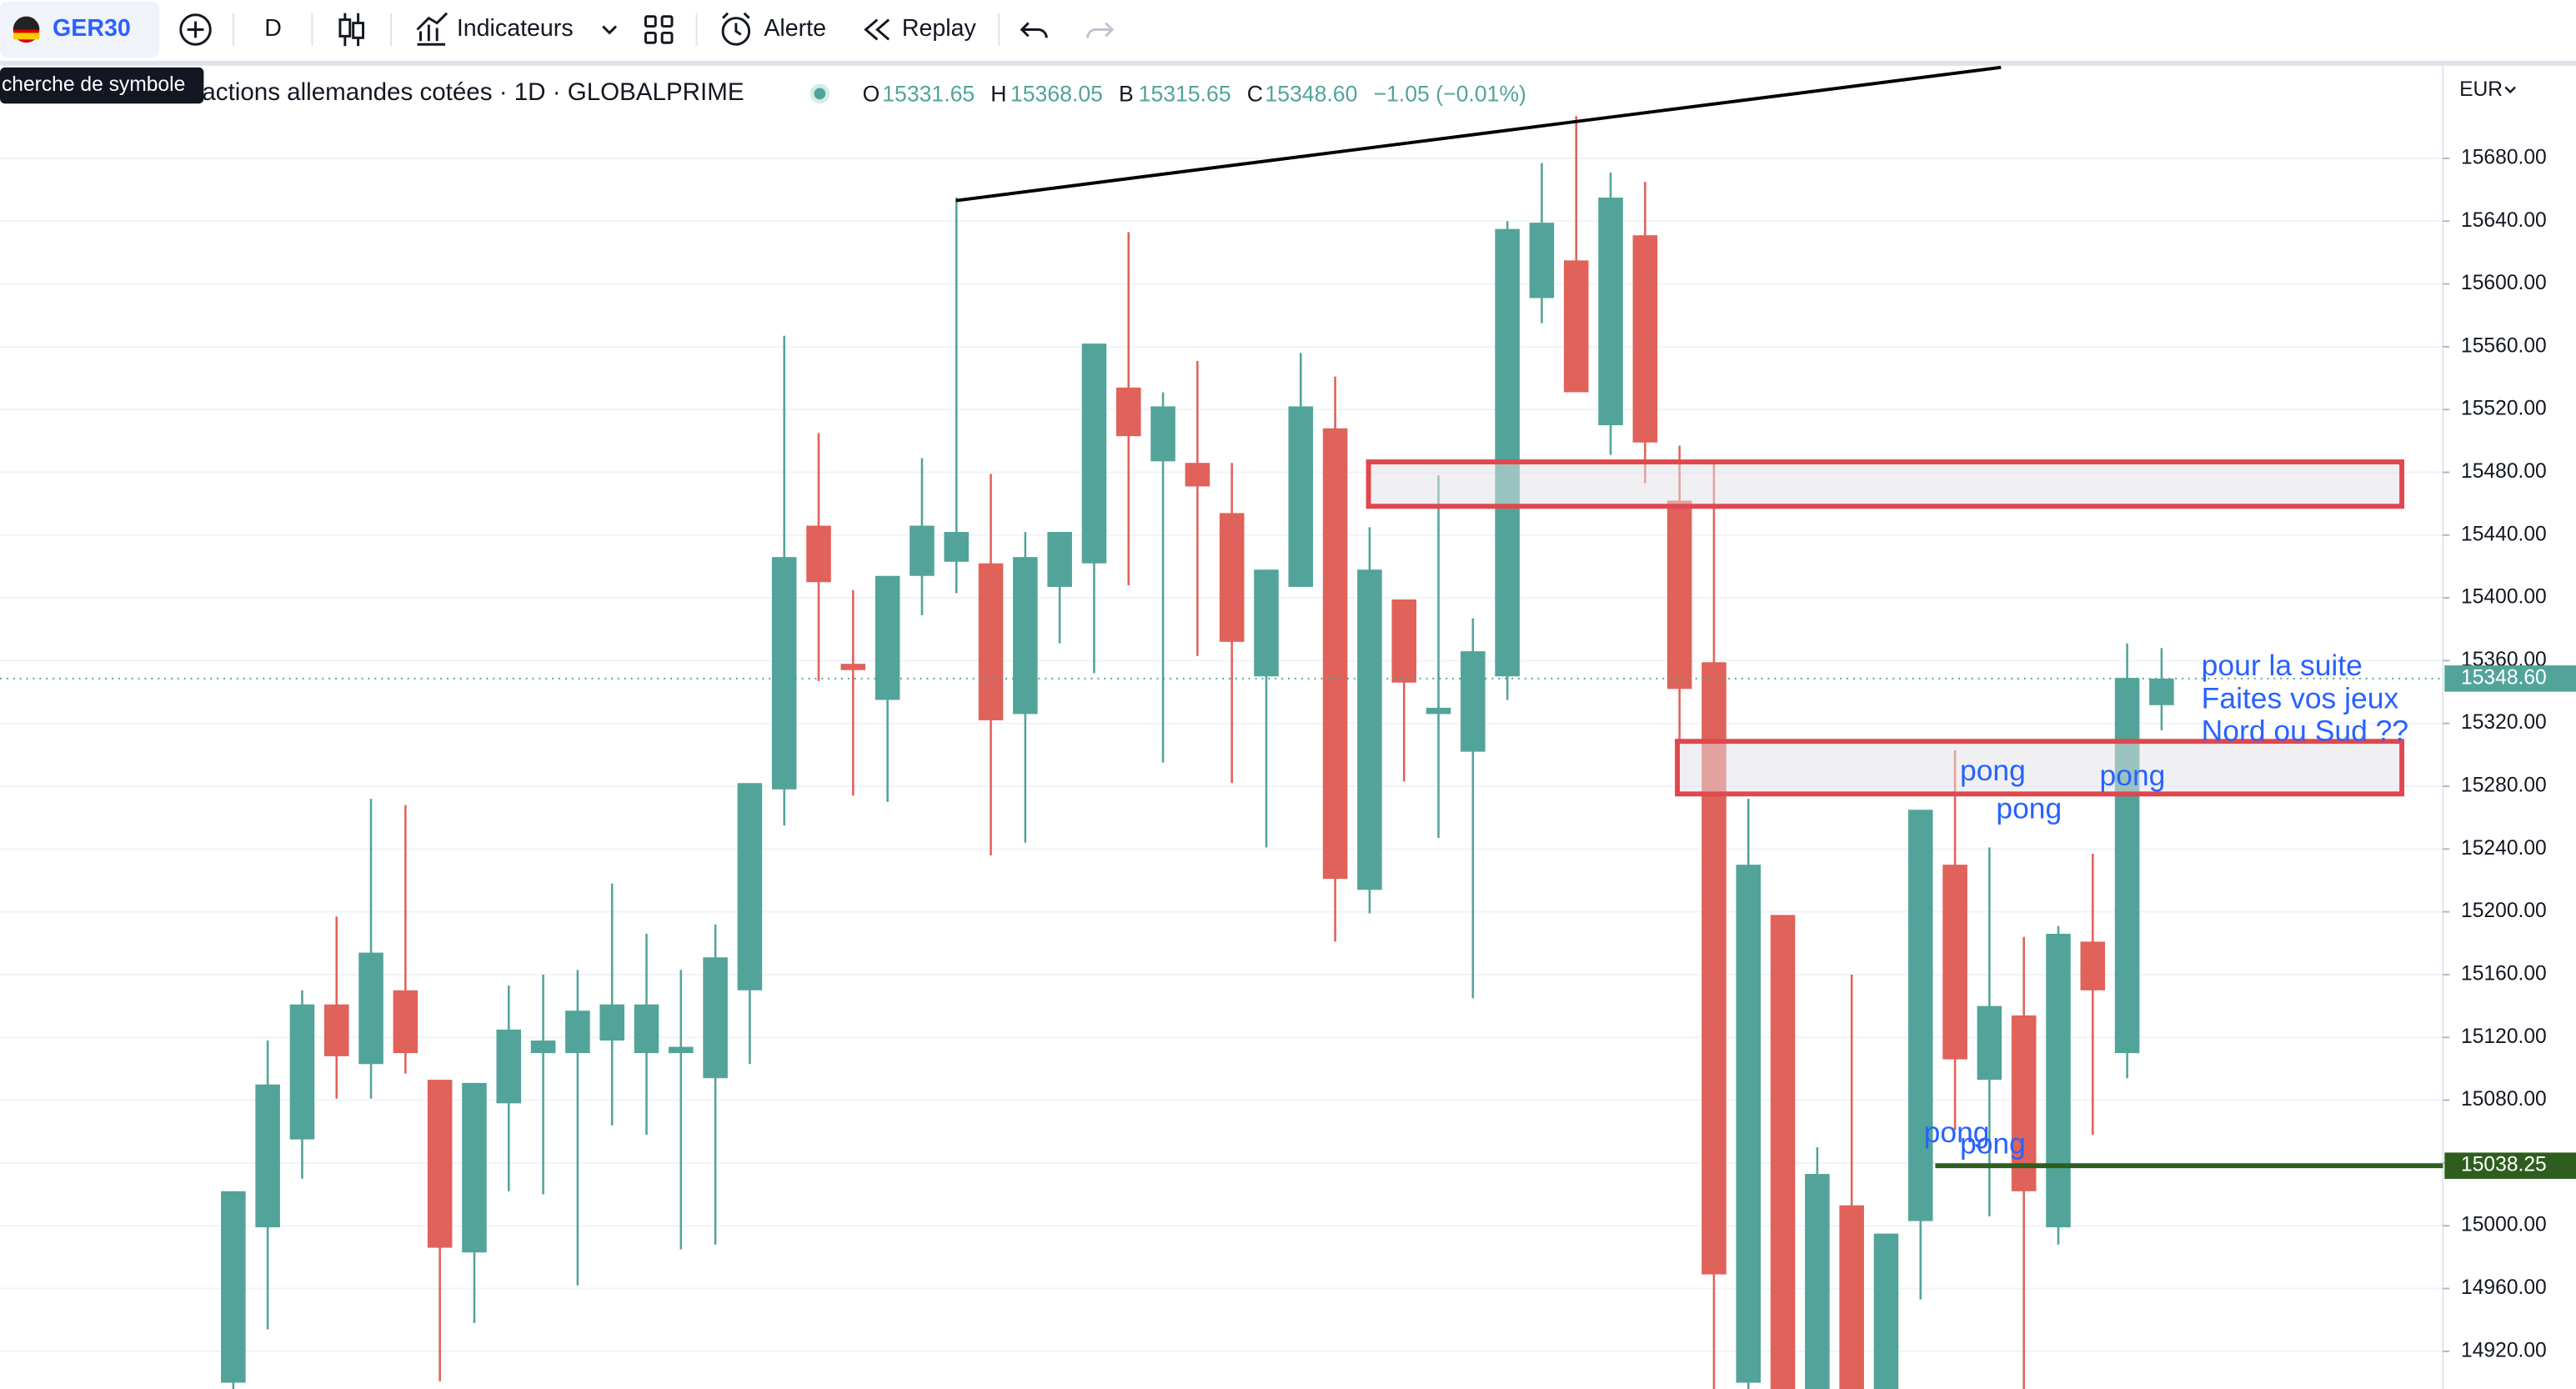 This screenshot has width=2576, height=1389. Describe the element at coordinates (2504, 786) in the screenshot. I see `y-tick-label: 15280.00` at that location.